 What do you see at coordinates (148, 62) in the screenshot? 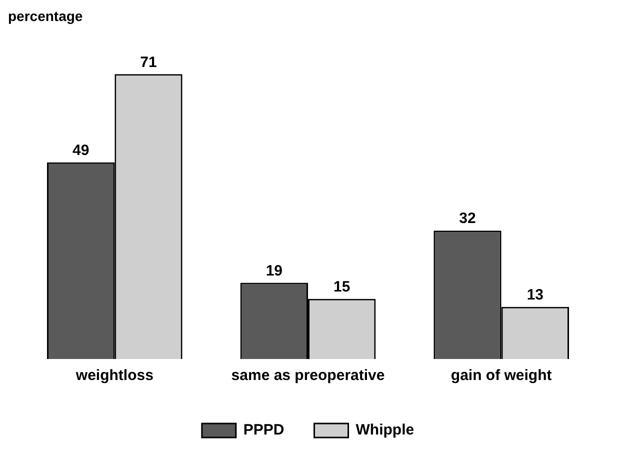
I see `data-label: 71` at bounding box center [148, 62].